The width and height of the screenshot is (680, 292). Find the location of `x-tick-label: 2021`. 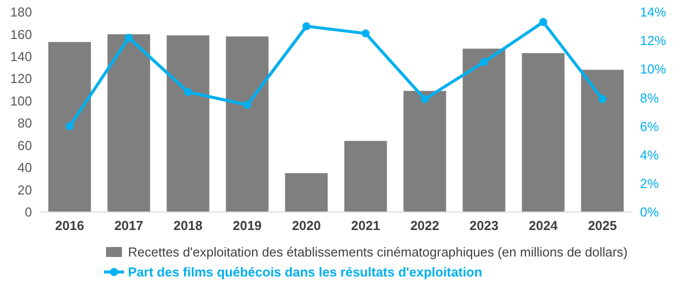

x-tick-label: 2021 is located at coordinates (365, 225).